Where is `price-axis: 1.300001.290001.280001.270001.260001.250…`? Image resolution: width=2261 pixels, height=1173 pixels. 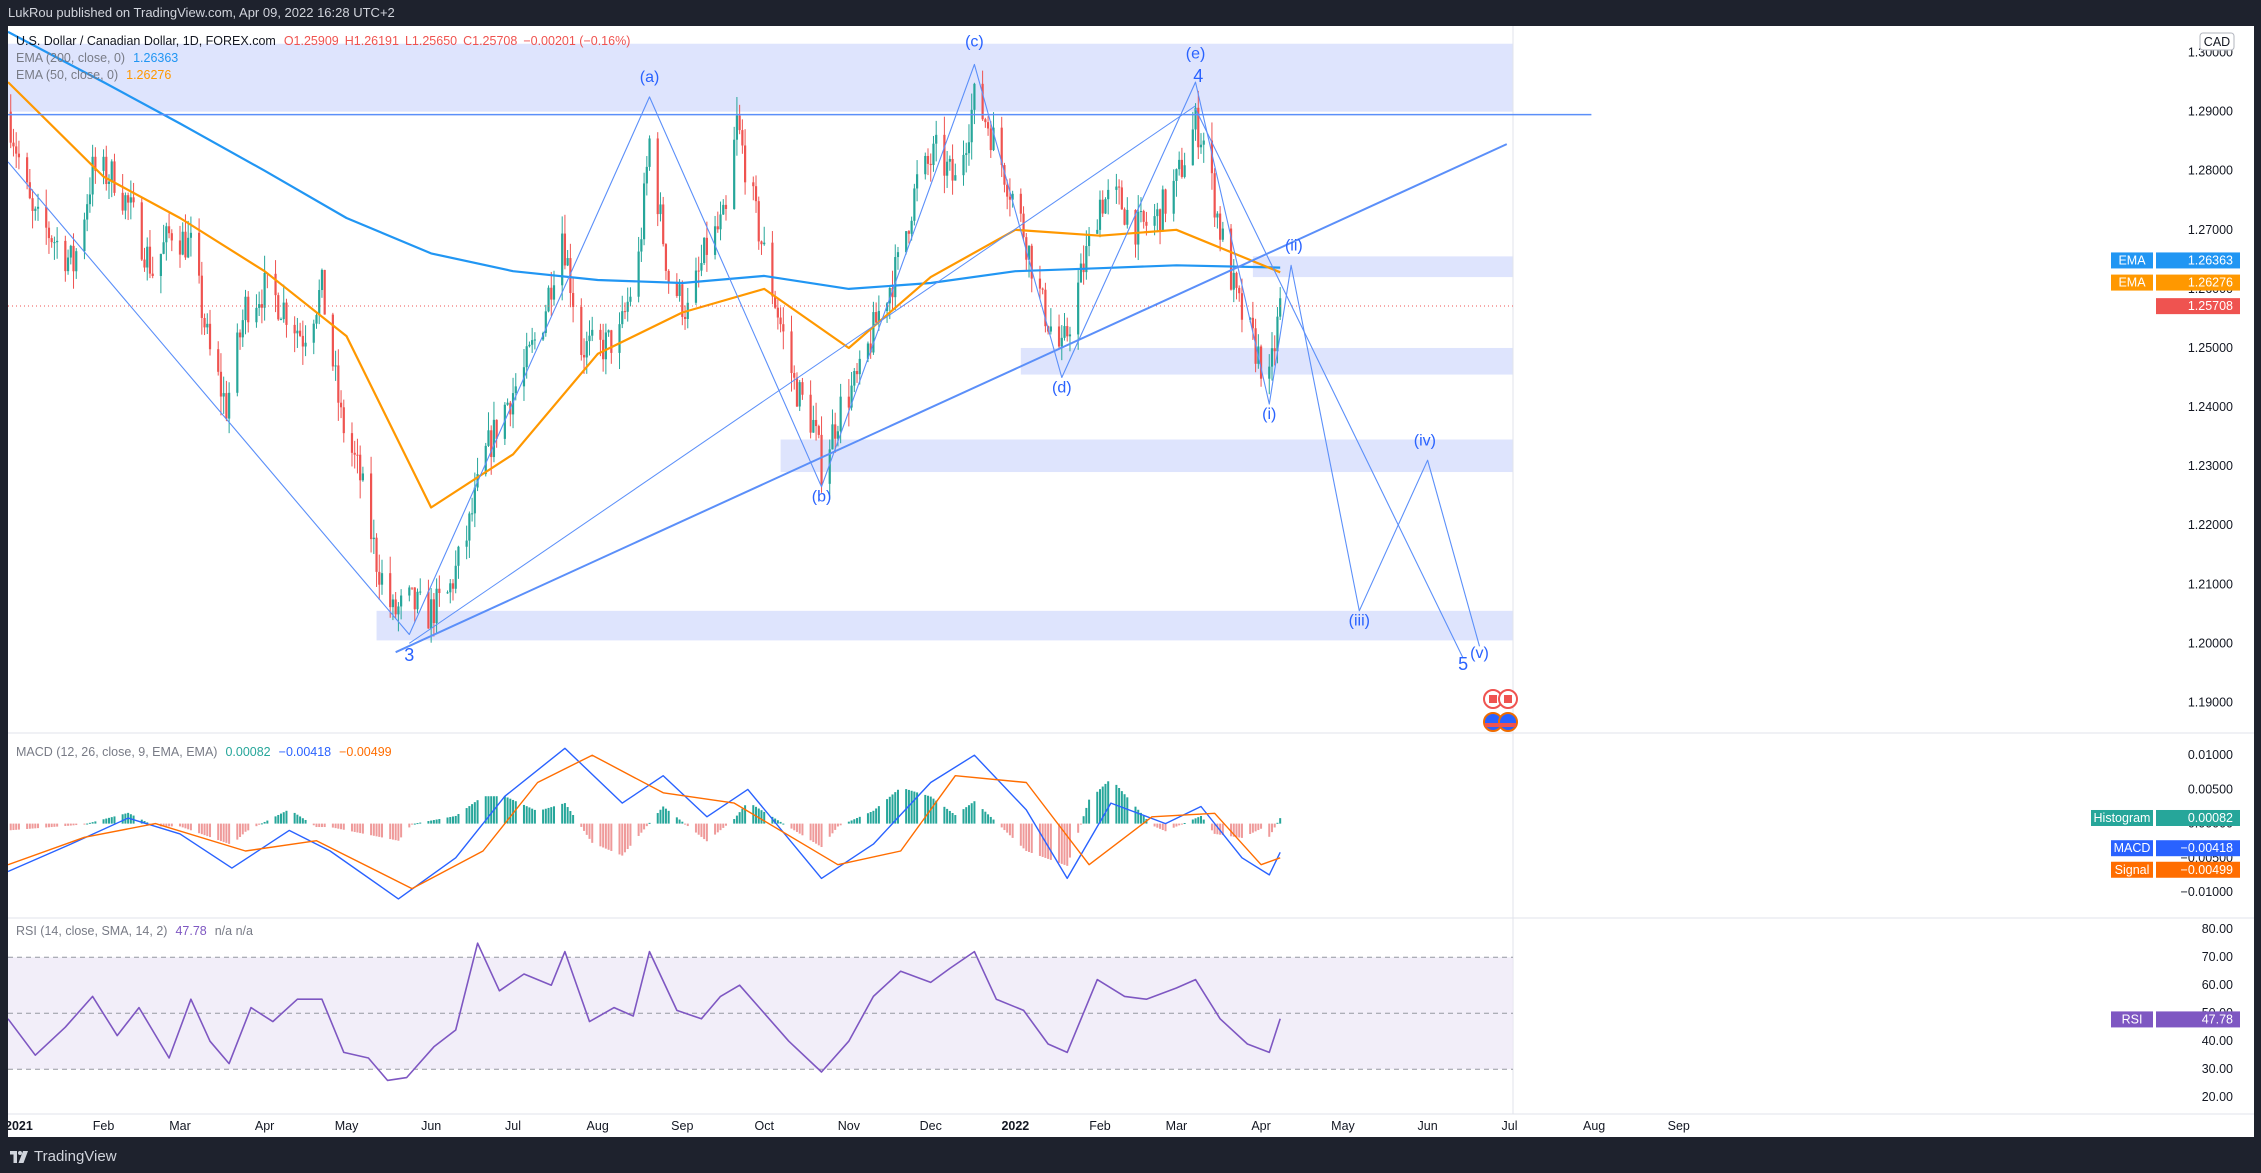 price-axis: 1.300001.290001.280001.270001.260001.250… is located at coordinates (2165, 575).